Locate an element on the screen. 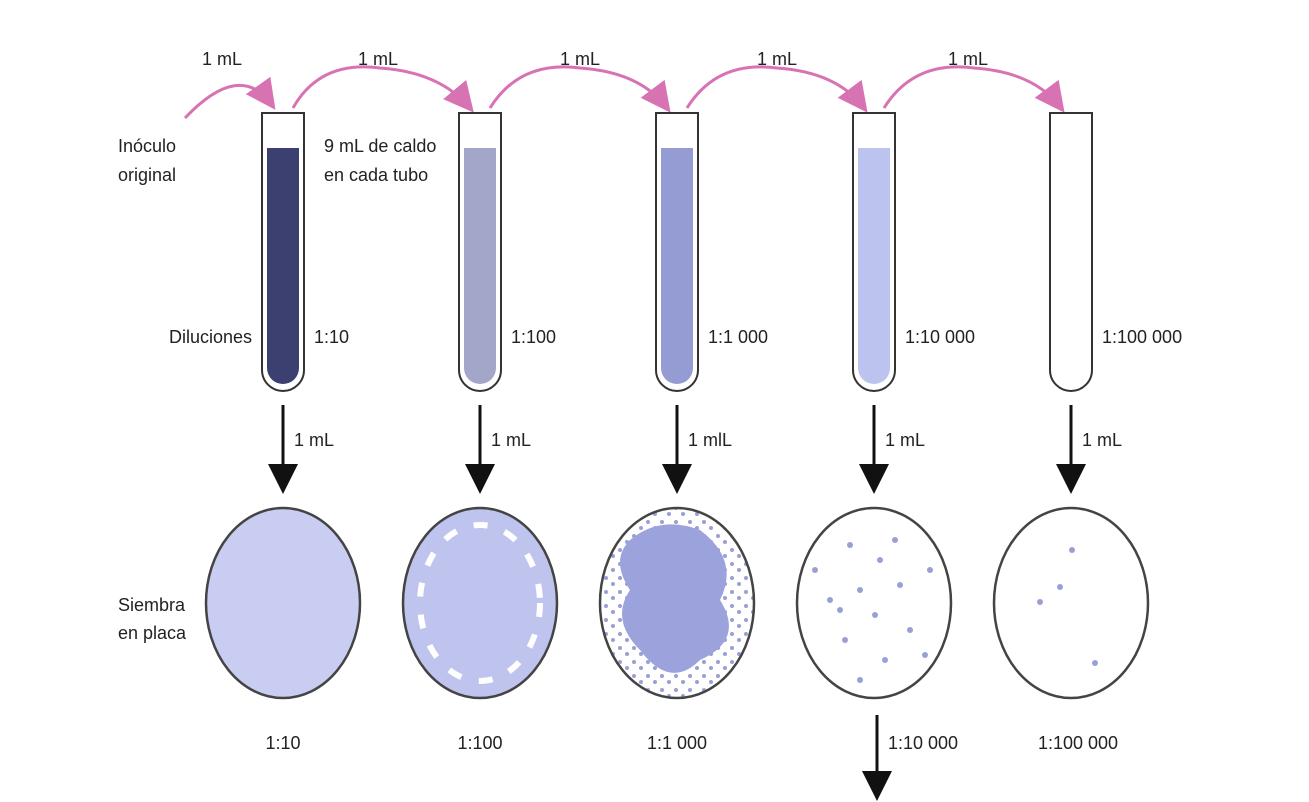  broth-note: 9 mL de caldo is located at coordinates (380, 146).